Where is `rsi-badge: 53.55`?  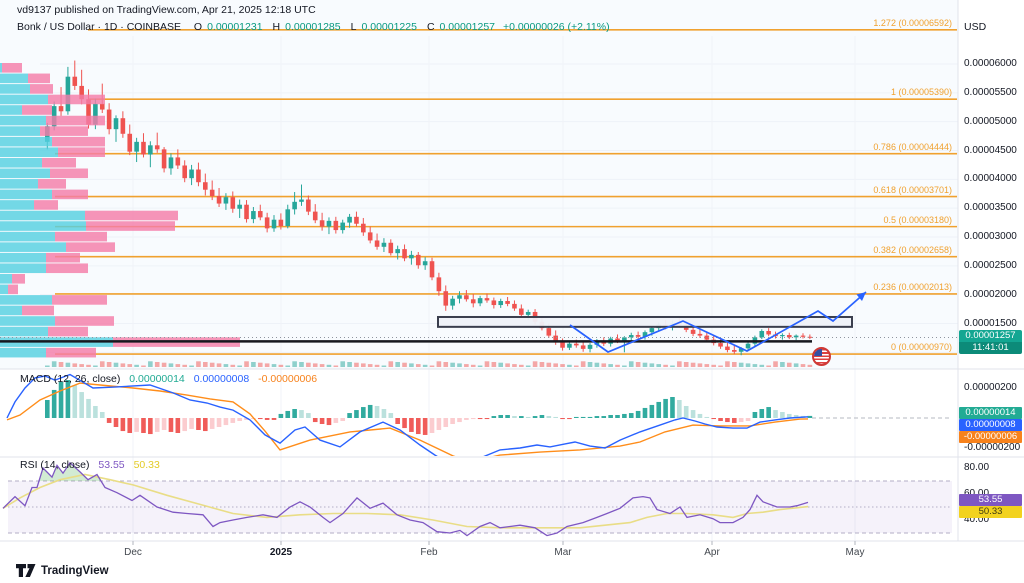
rsi-badge: 53.55 is located at coordinates (990, 500).